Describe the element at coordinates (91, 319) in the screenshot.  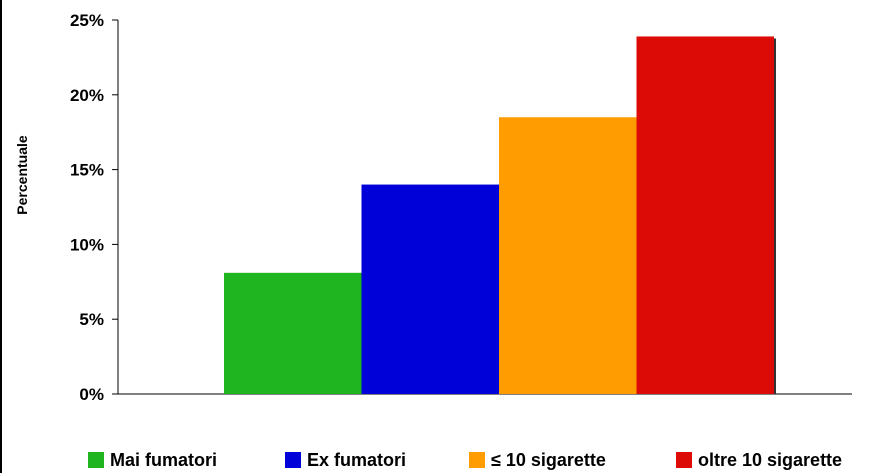
I see `y-tick-label: 5%` at that location.